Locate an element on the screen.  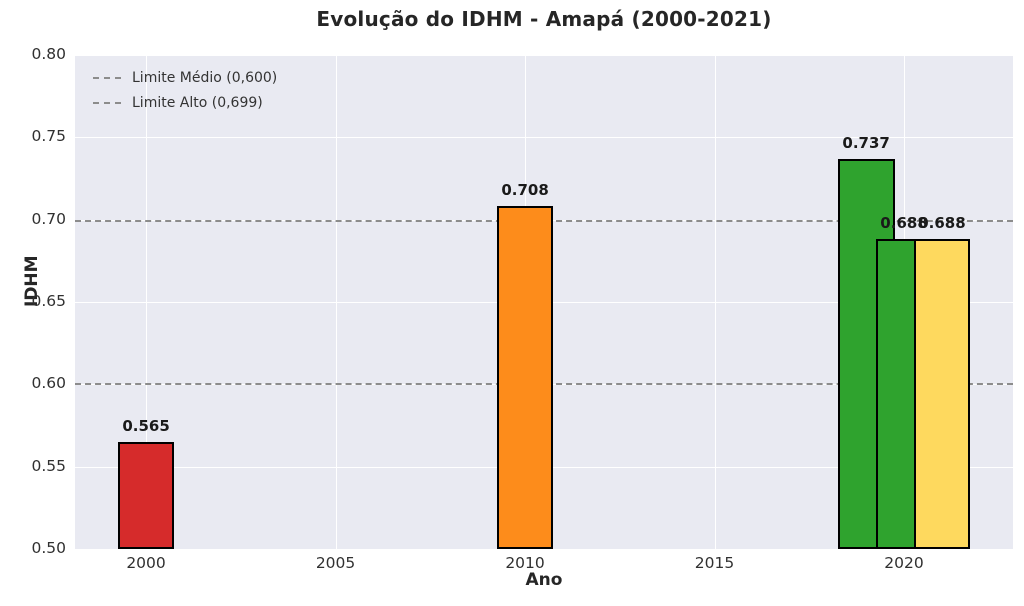
chart-title: Evolução do IDHM - Amapá (2000-2021) is located at coordinates (544, 19).